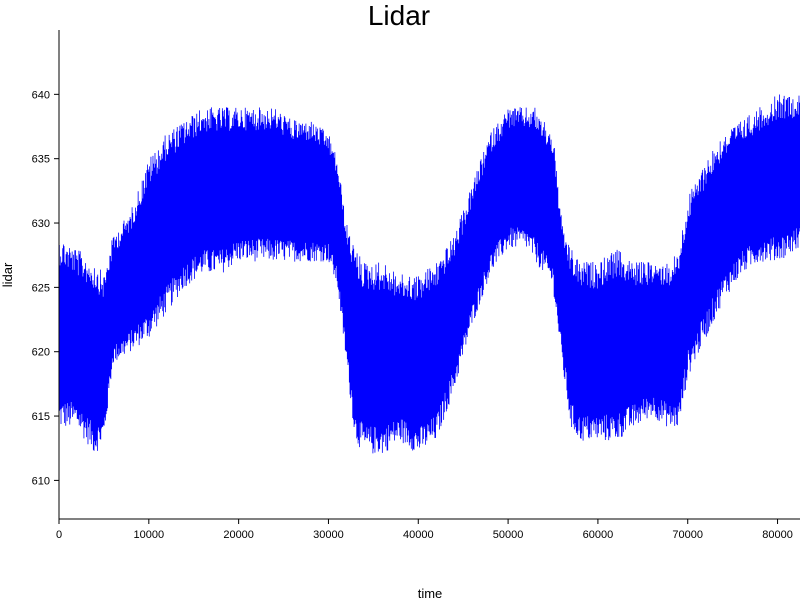 This screenshot has width=800, height=600. What do you see at coordinates (598, 535) in the screenshot?
I see `x-tick-label: 60000` at bounding box center [598, 535].